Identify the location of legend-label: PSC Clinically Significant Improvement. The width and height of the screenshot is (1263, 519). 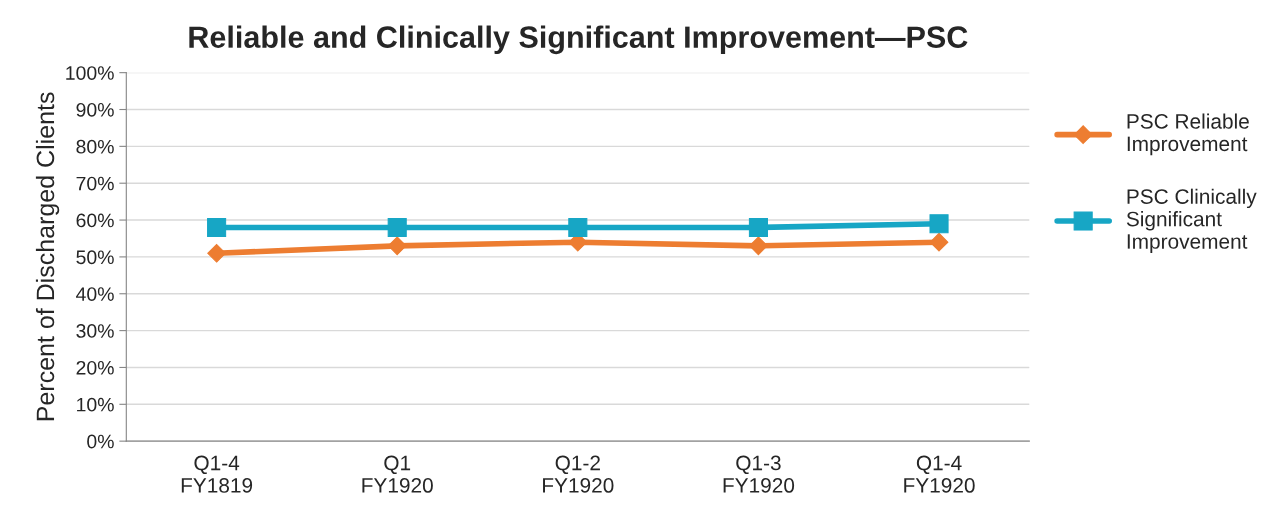
(1191, 220).